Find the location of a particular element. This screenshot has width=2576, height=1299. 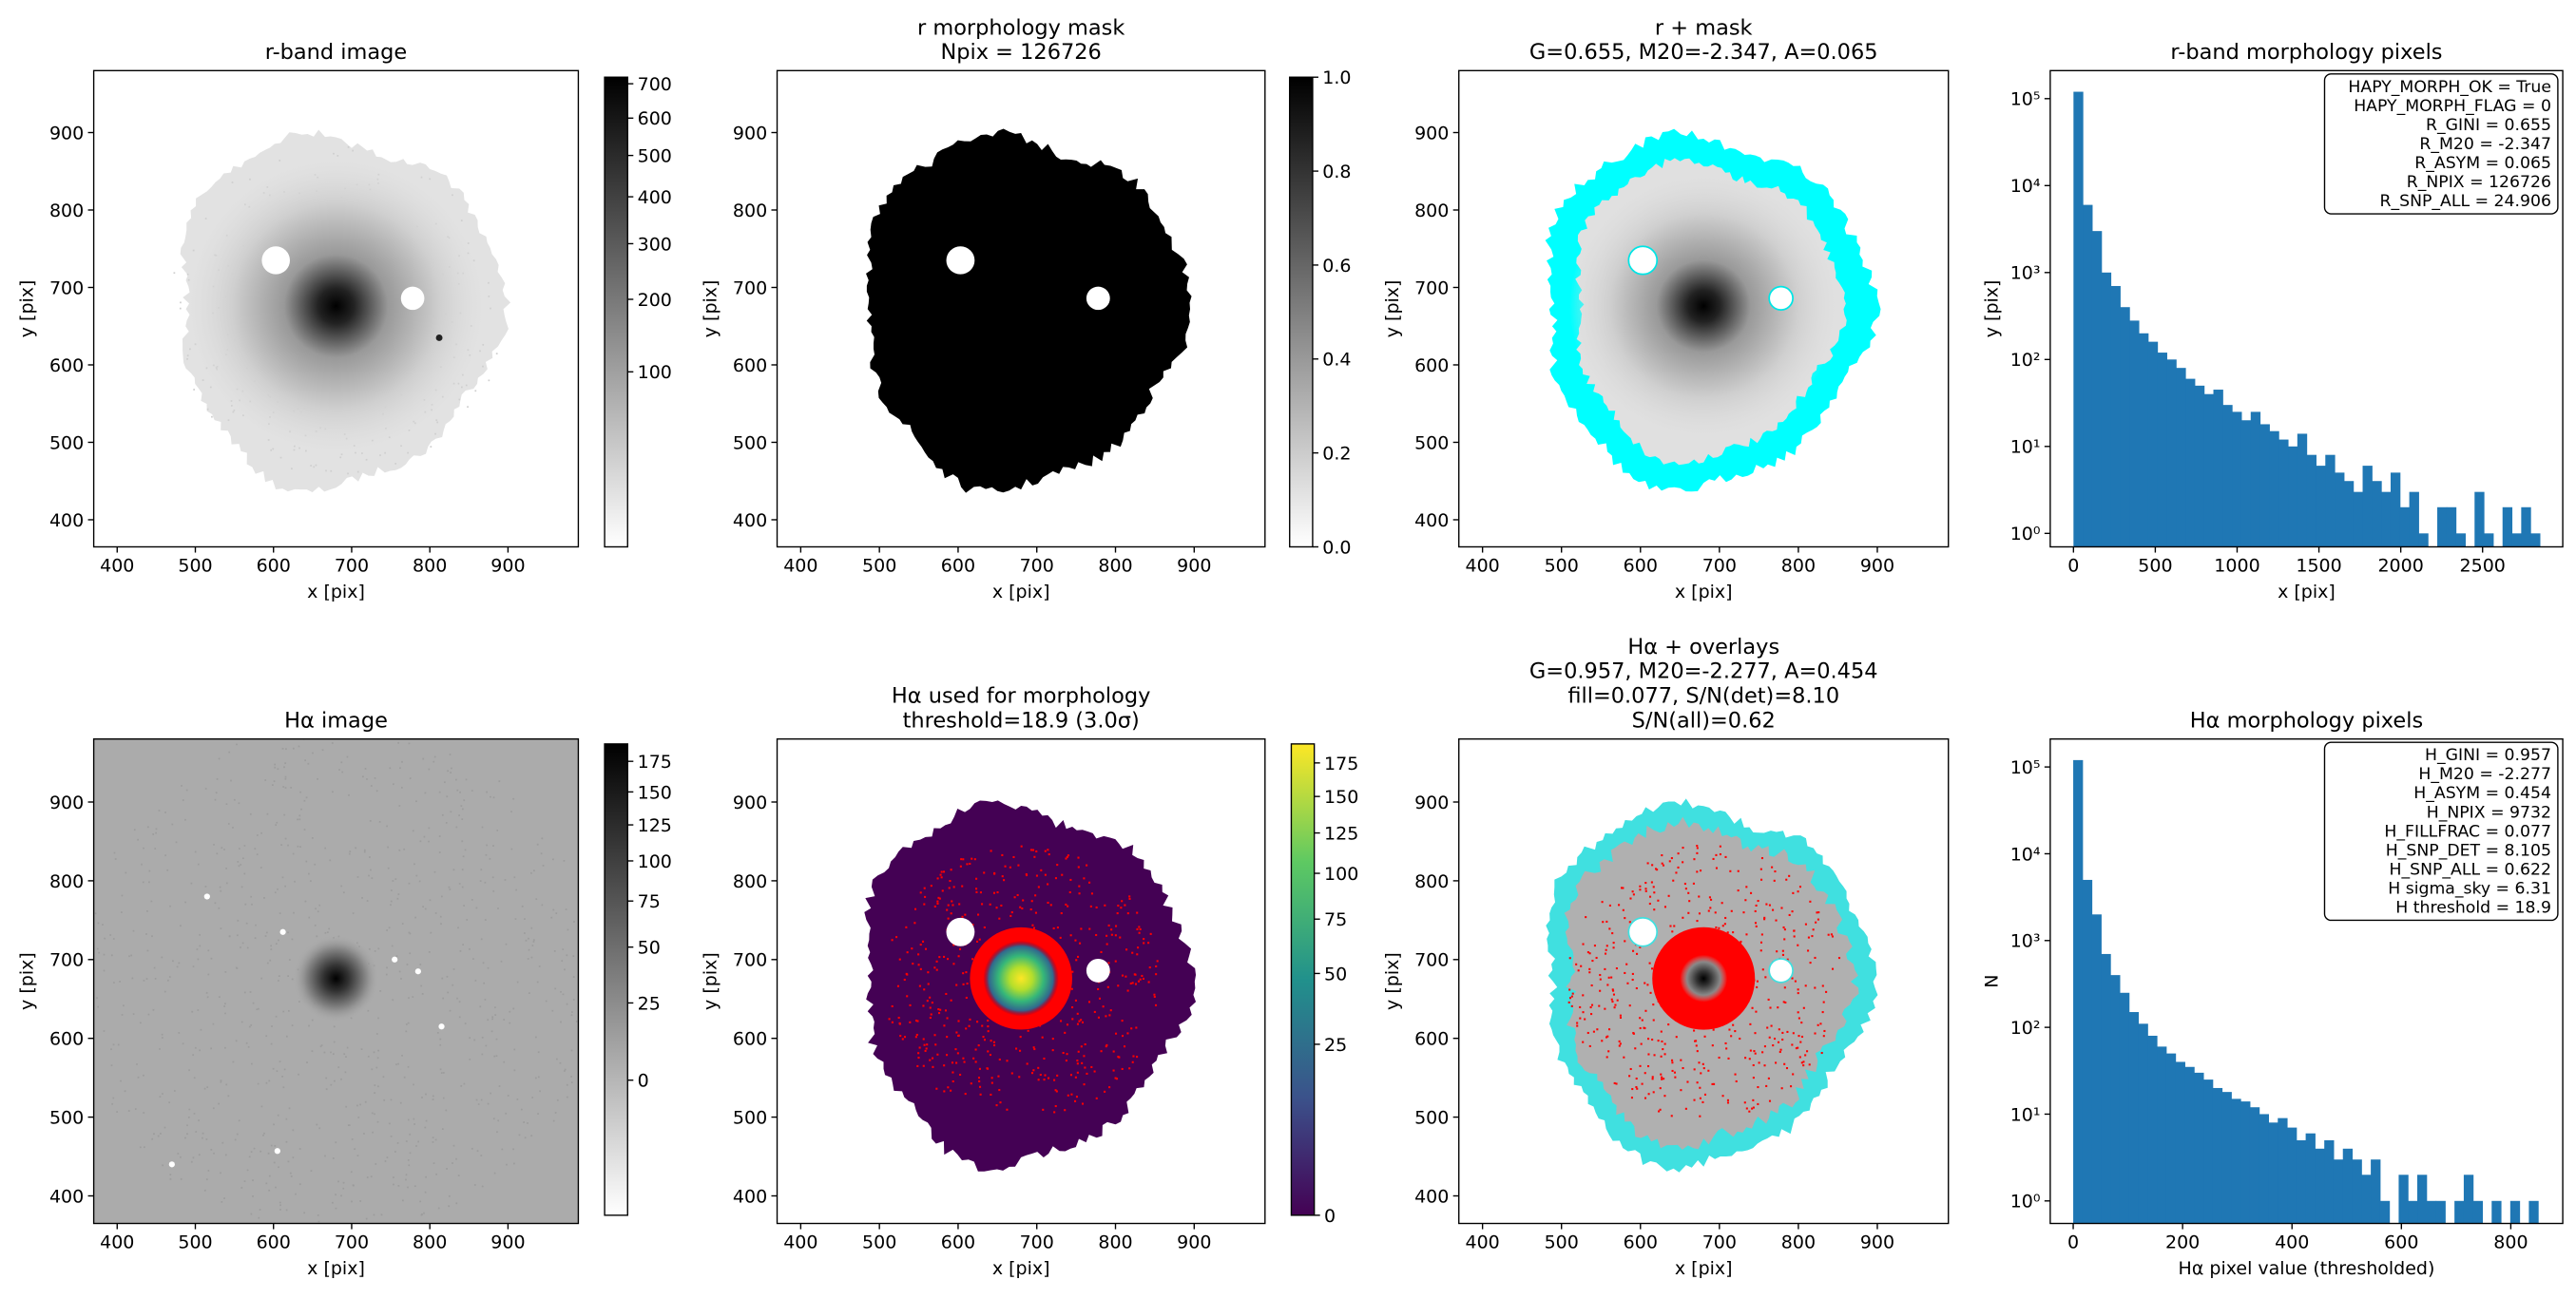

masked-star is located at coordinates (961, 931).